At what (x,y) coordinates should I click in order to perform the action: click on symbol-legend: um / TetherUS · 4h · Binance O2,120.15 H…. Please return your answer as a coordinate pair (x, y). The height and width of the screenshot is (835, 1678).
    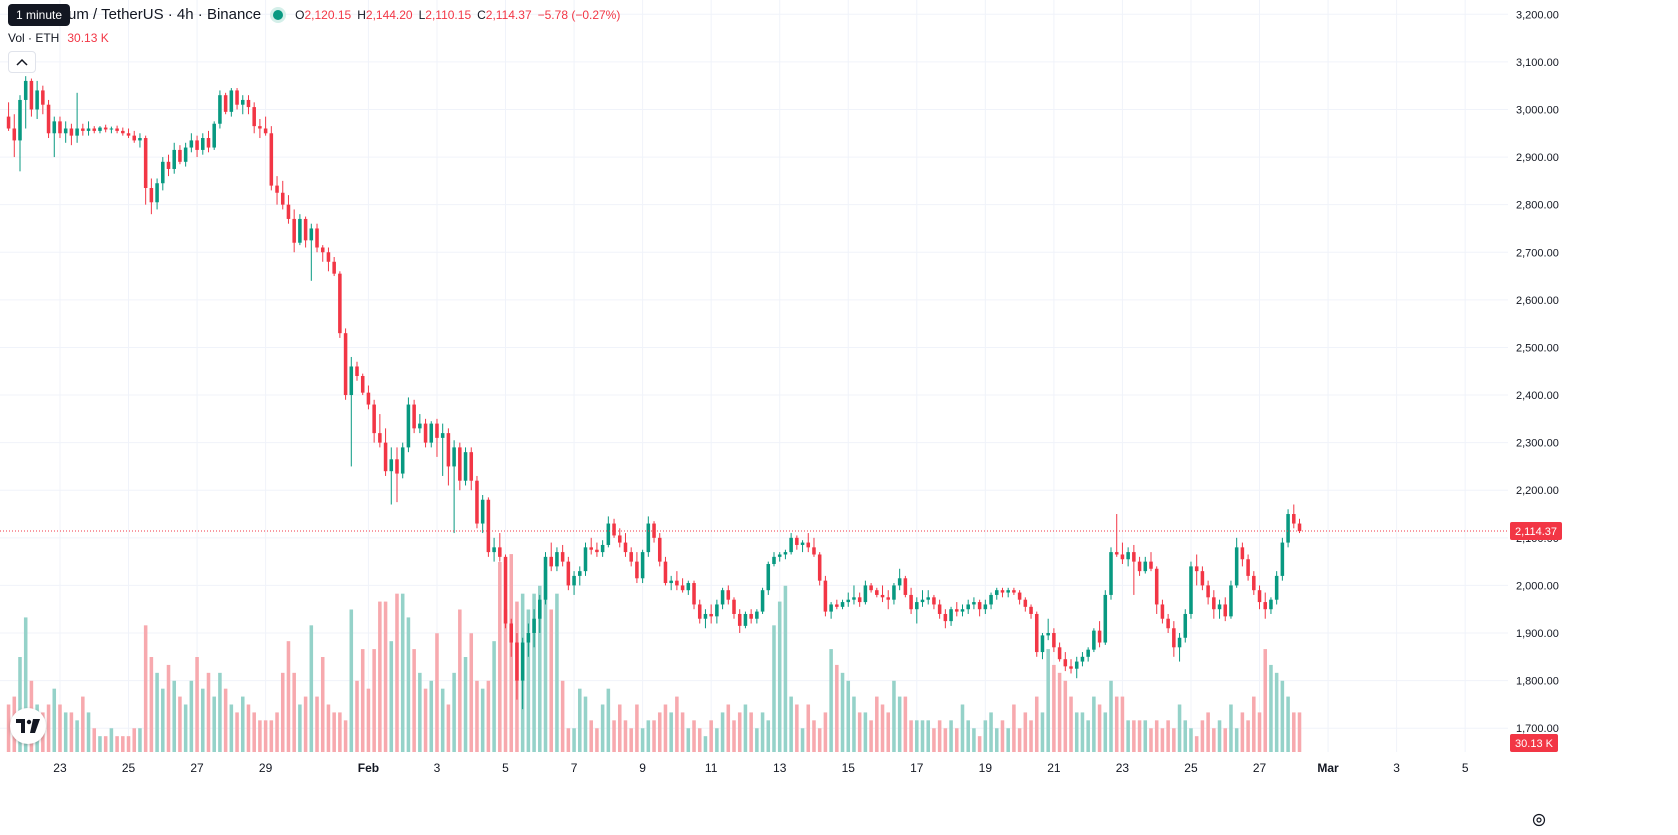
    Looking at the image, I should click on (314, 14).